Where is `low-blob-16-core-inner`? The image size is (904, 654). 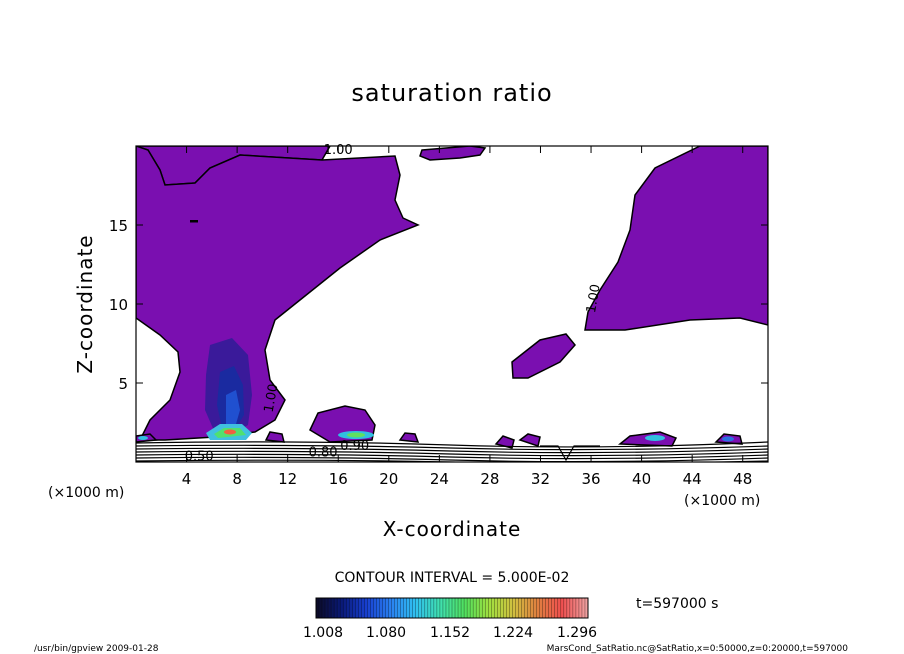 low-blob-16-core-inner is located at coordinates (356, 435).